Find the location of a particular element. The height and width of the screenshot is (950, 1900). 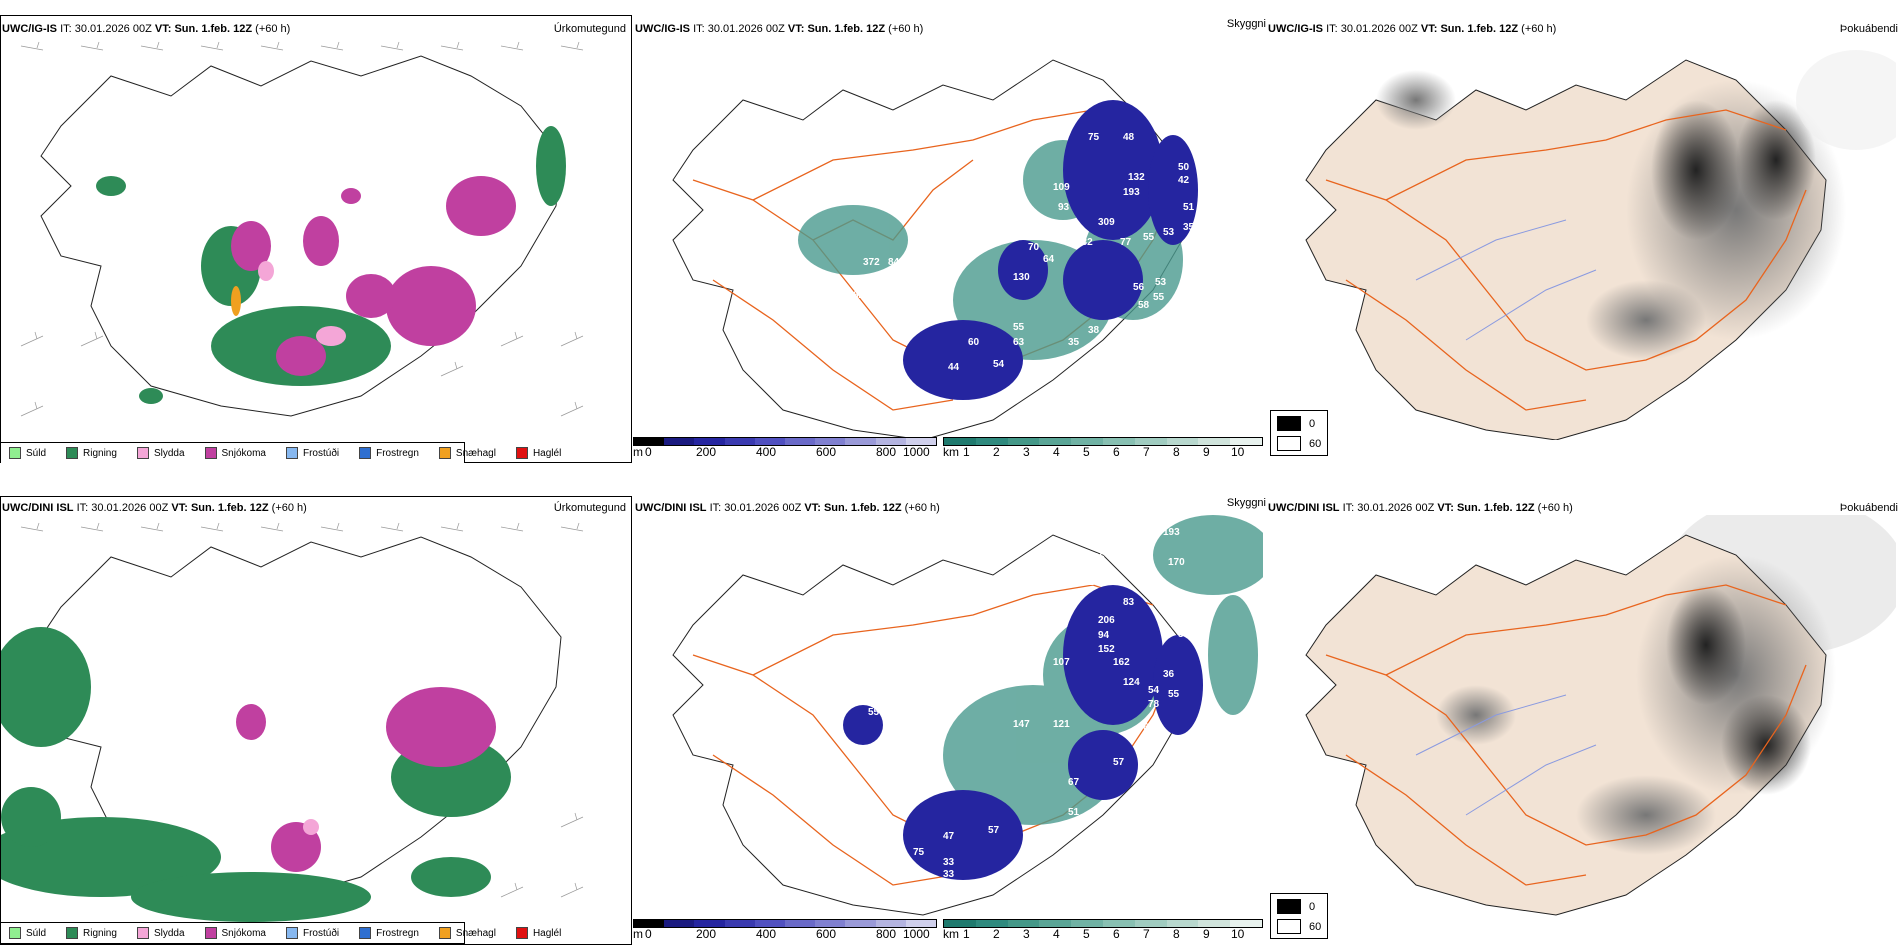

visibility-colorbar is located at coordinates (1103, 441).